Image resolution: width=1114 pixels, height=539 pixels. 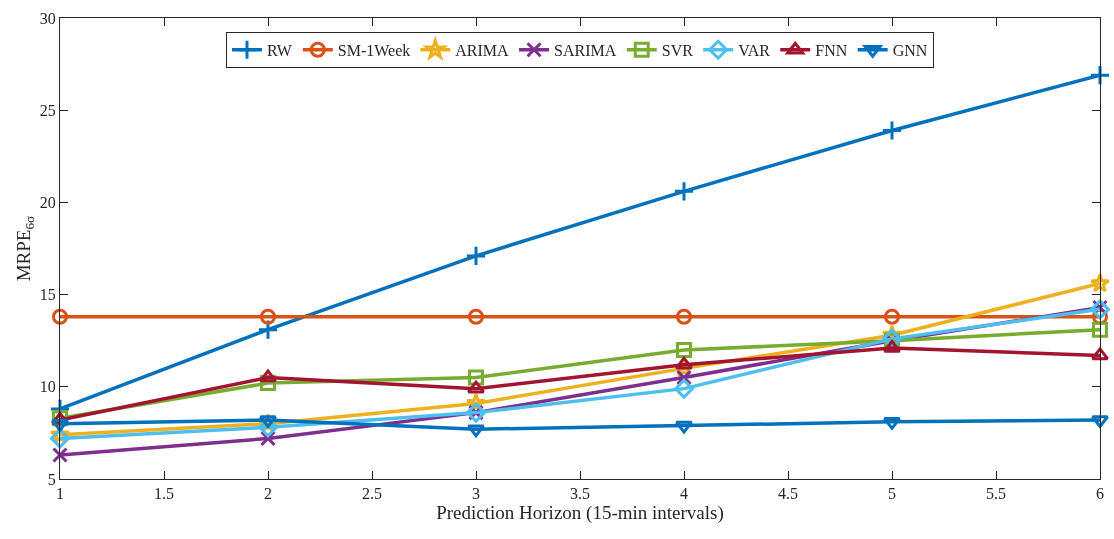 What do you see at coordinates (585, 50) in the screenshot?
I see `legend-label: SARIMA` at bounding box center [585, 50].